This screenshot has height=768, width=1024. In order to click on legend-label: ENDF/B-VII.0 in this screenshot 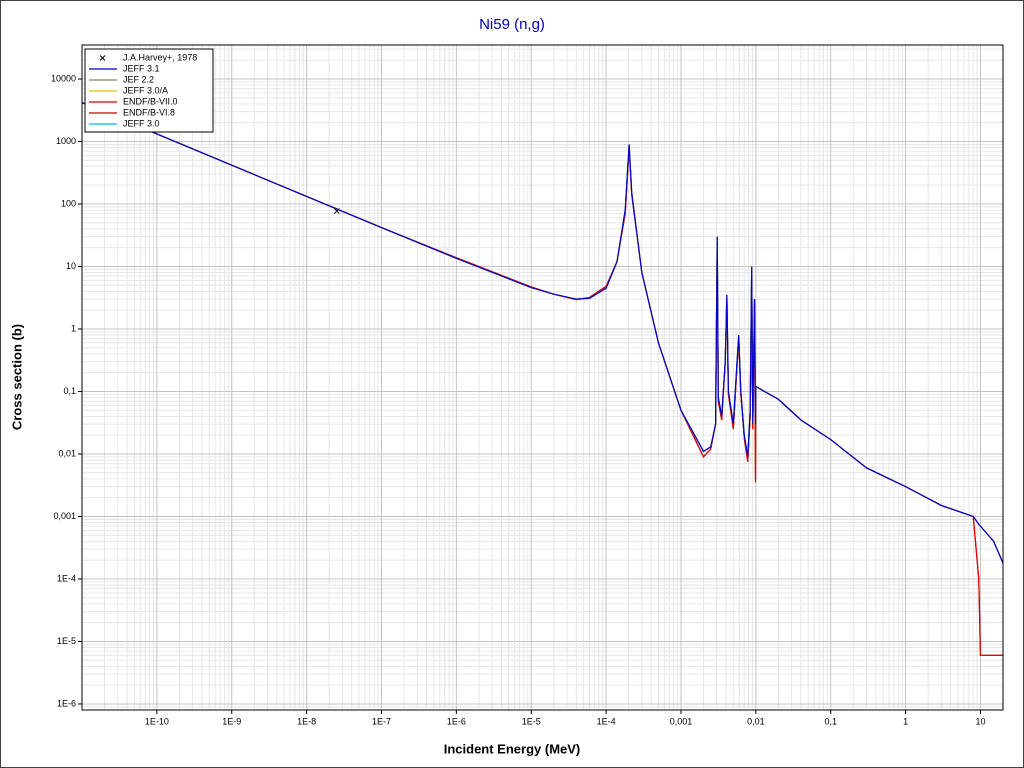, I will do `click(150, 101)`.